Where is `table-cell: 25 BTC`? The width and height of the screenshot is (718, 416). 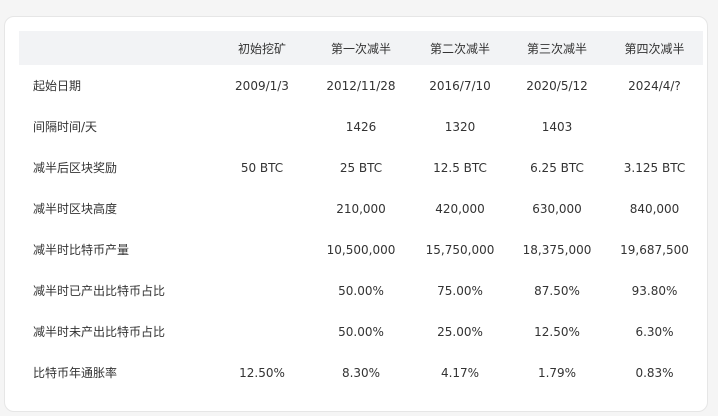
table-cell: 25 BTC is located at coordinates (361, 167).